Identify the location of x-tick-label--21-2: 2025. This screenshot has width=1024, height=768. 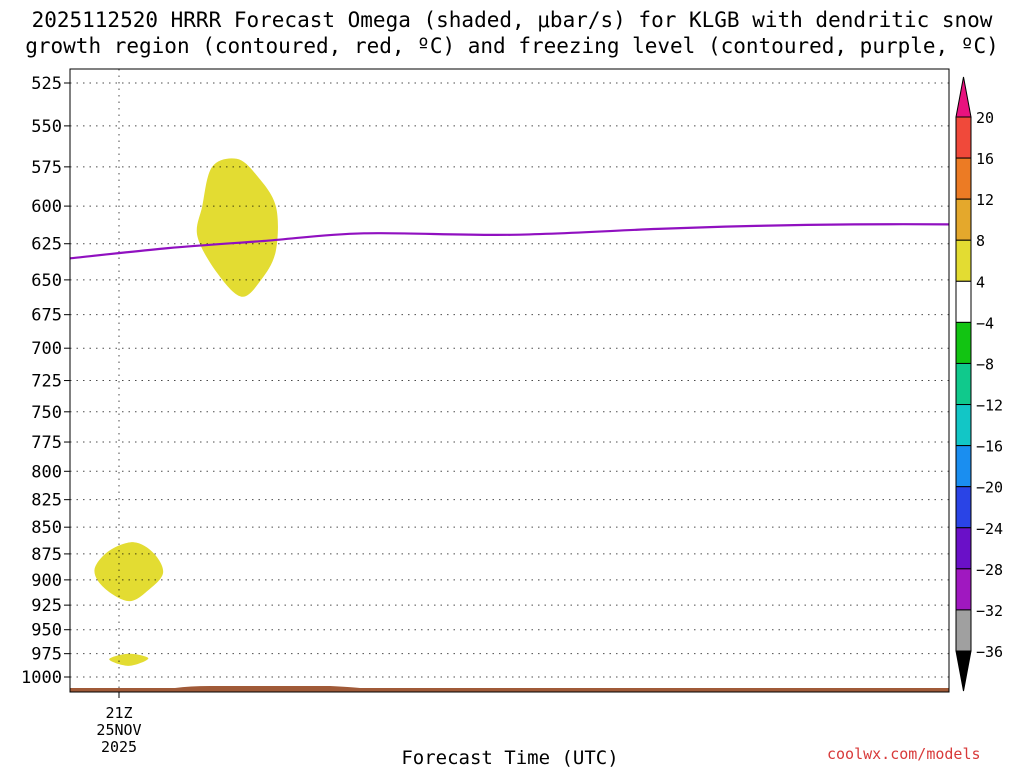
(119, 747).